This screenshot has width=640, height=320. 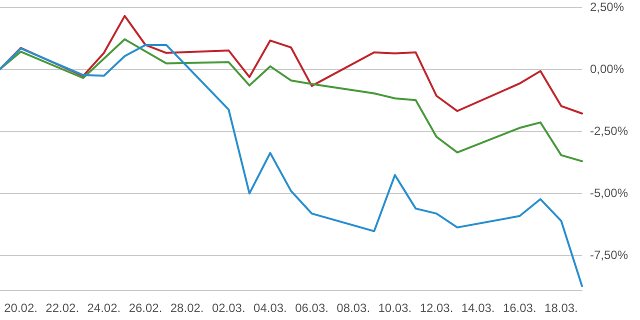 I want to click on x-tick-label: 06.03., so click(x=311, y=308).